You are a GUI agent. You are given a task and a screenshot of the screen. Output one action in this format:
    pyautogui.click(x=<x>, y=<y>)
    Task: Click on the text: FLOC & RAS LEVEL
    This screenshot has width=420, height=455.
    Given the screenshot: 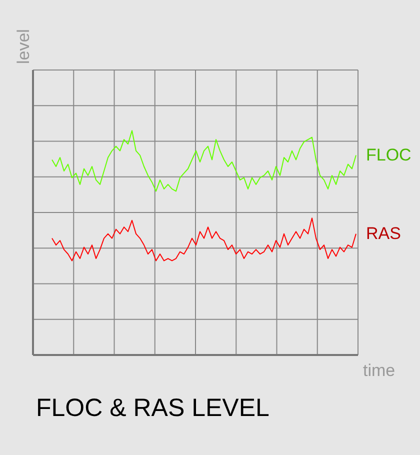 What is the action you would take?
    pyautogui.click(x=153, y=408)
    